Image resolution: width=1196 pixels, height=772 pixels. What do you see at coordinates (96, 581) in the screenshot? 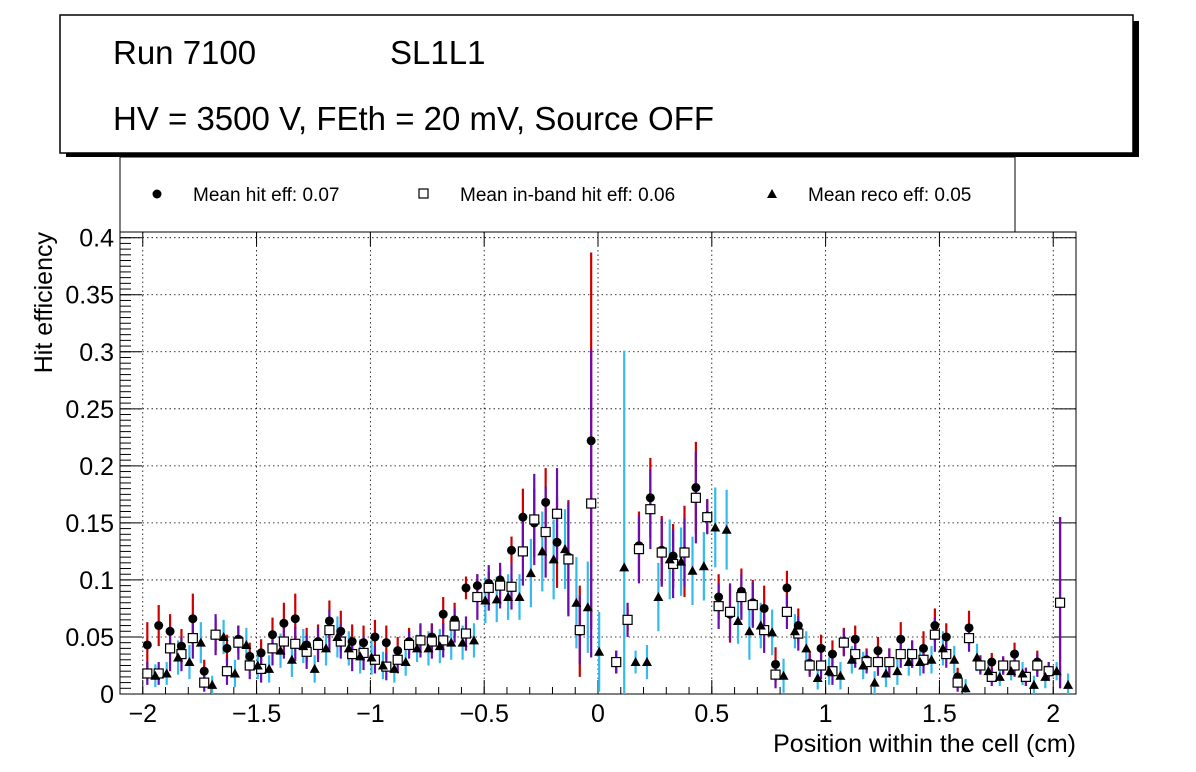
I see `y-tick-label: 0.1` at bounding box center [96, 581].